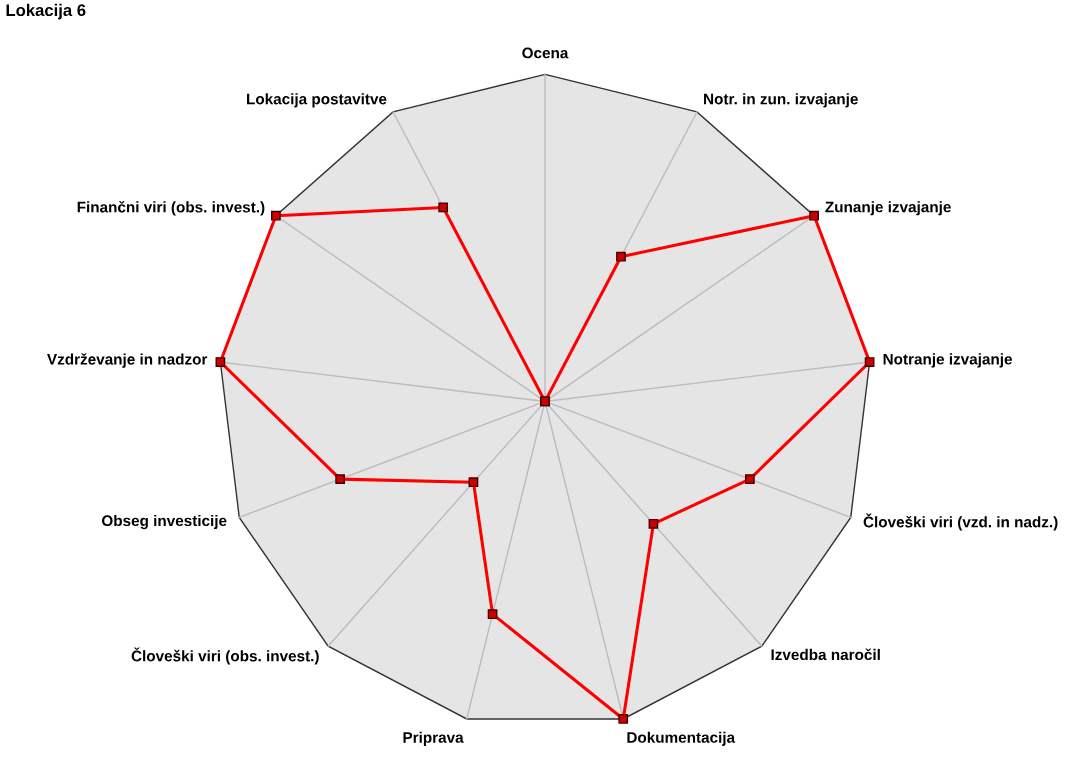  I want to click on spoke-label: Človeški viri (vzd. in nadz.), so click(960, 522).